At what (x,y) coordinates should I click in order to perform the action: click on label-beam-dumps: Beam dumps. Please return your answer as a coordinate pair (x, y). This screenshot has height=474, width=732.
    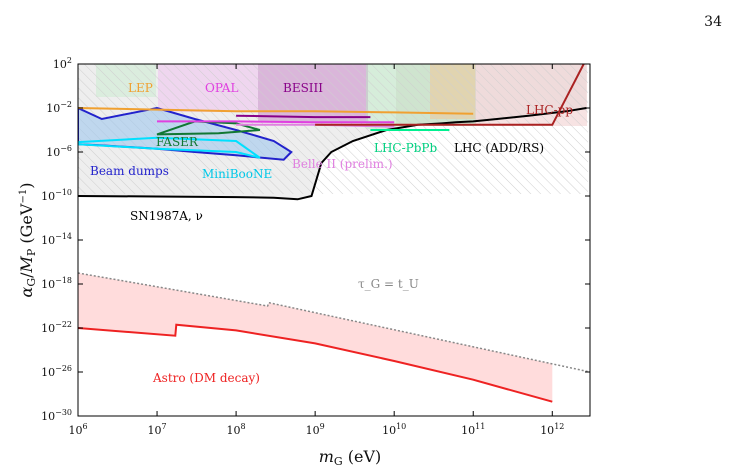
    Looking at the image, I should click on (129, 171).